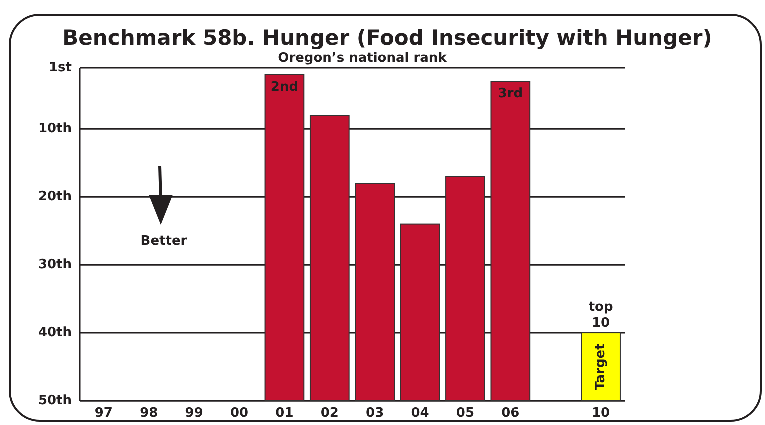  I want to click on x-tick-label: 04, so click(420, 413).